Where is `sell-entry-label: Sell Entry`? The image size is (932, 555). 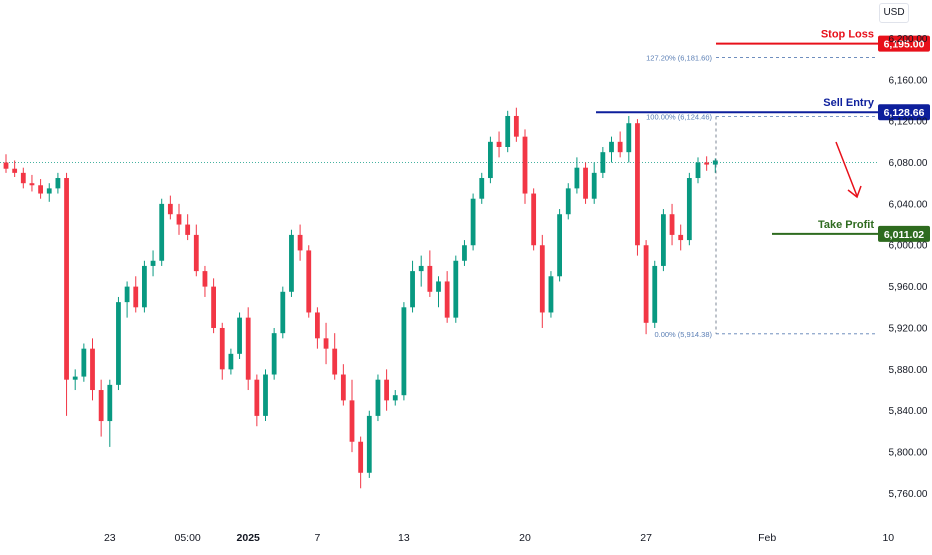
sell-entry-label: Sell Entry is located at coordinates (849, 103).